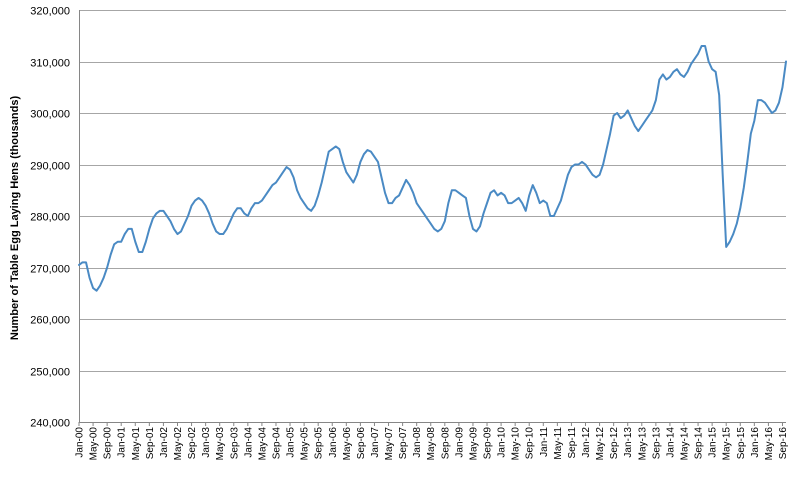  What do you see at coordinates (94, 444) in the screenshot?
I see `x-tick-label: May-00` at bounding box center [94, 444].